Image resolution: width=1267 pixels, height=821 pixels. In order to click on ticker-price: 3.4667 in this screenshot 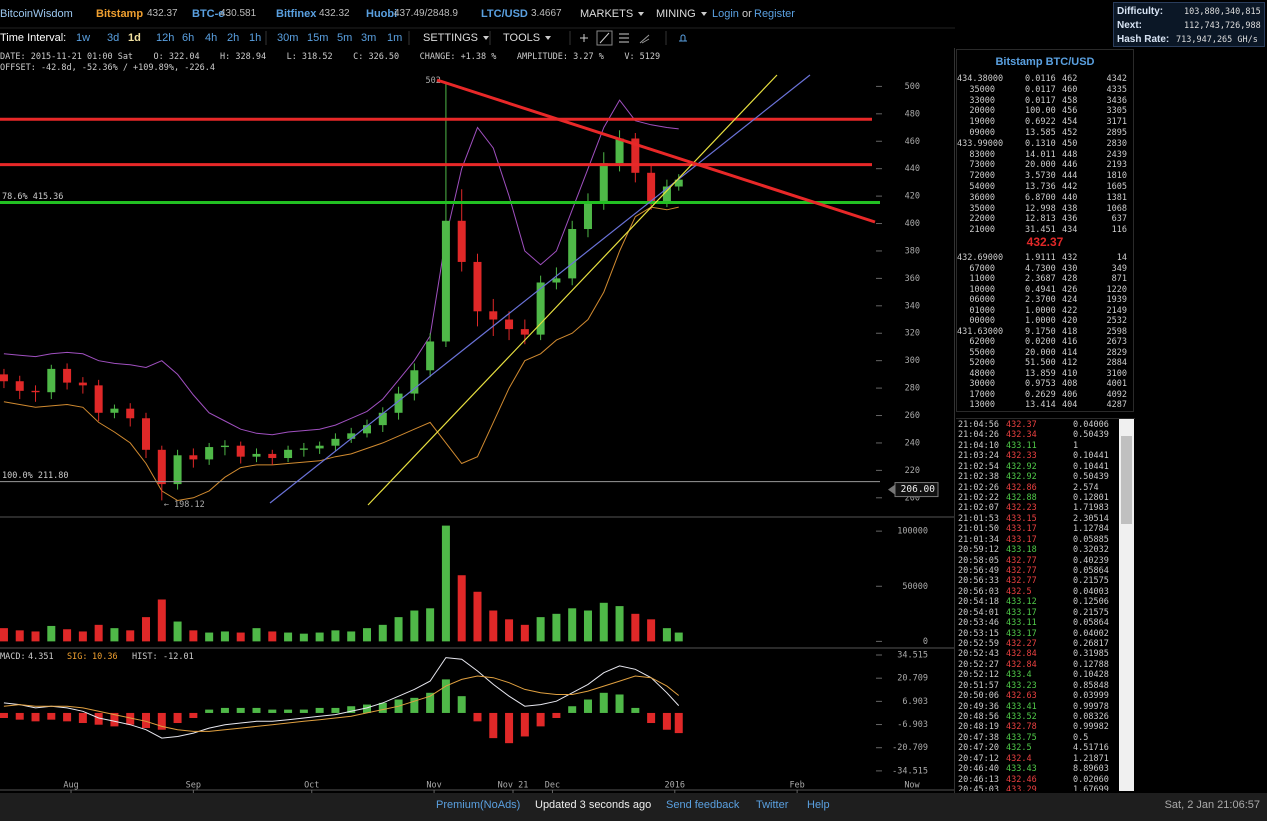, I will do `click(546, 13)`.